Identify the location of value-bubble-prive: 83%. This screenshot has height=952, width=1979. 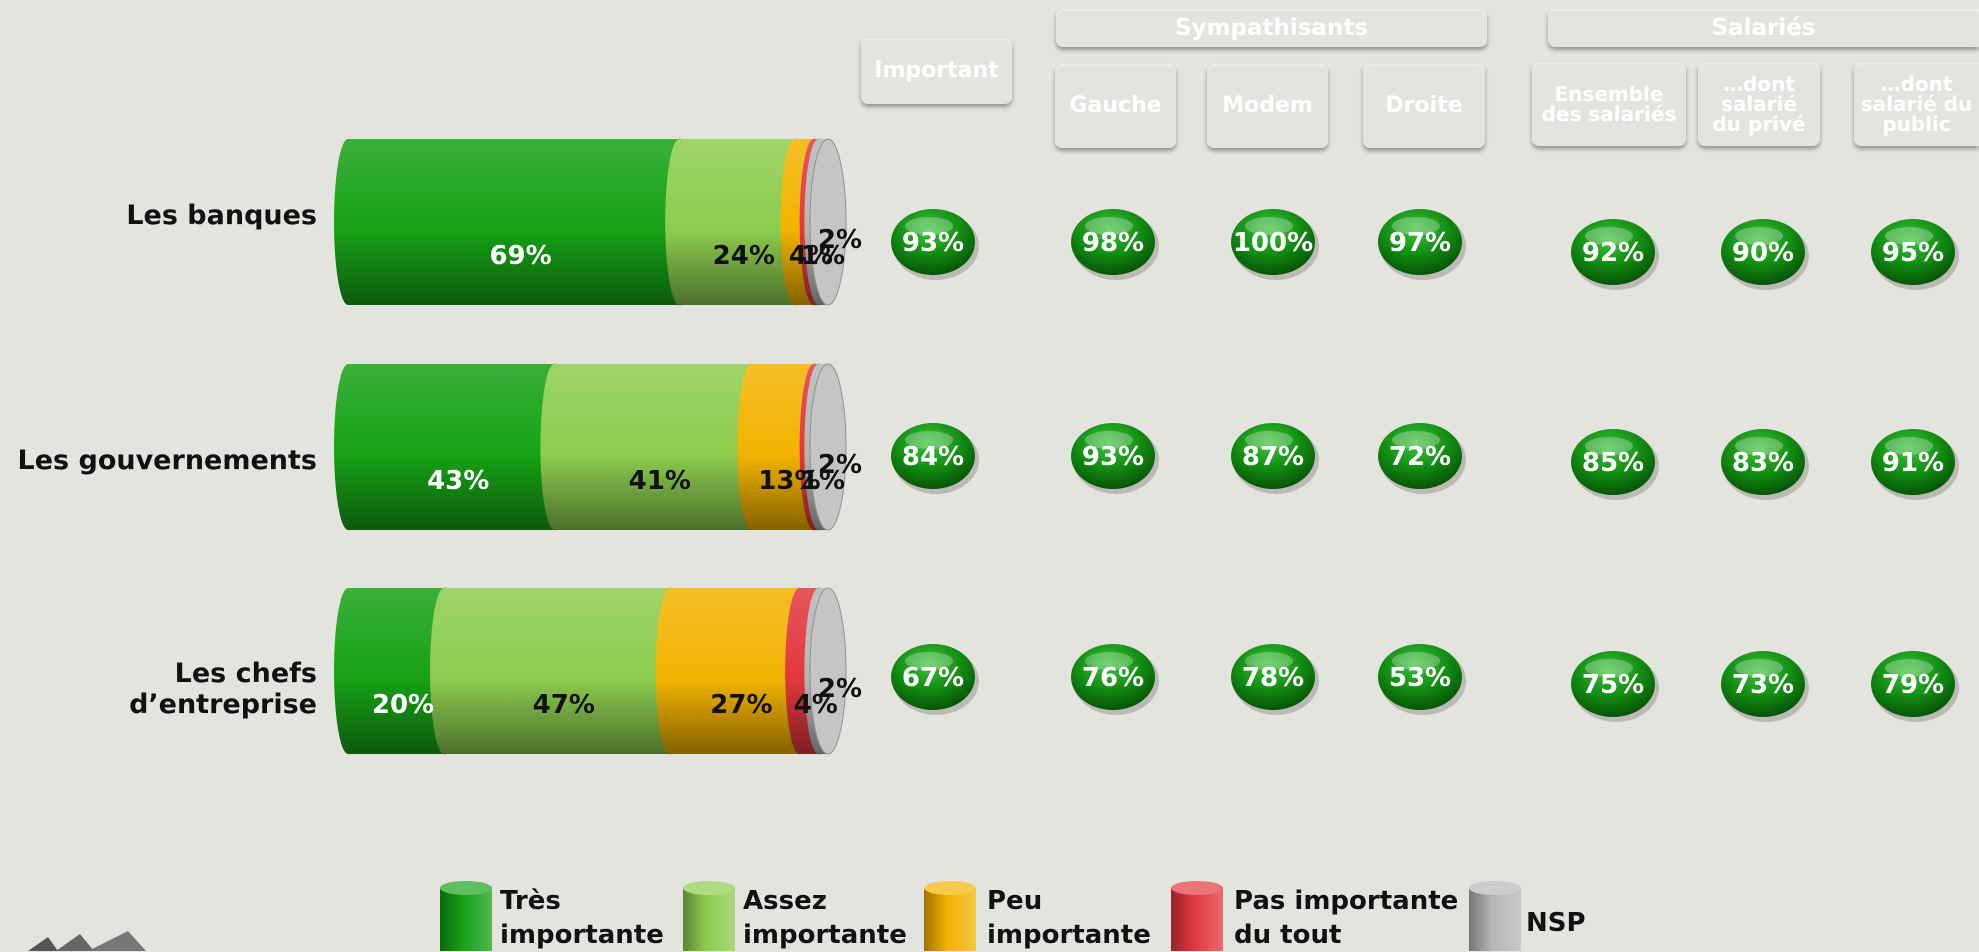
(1765, 464).